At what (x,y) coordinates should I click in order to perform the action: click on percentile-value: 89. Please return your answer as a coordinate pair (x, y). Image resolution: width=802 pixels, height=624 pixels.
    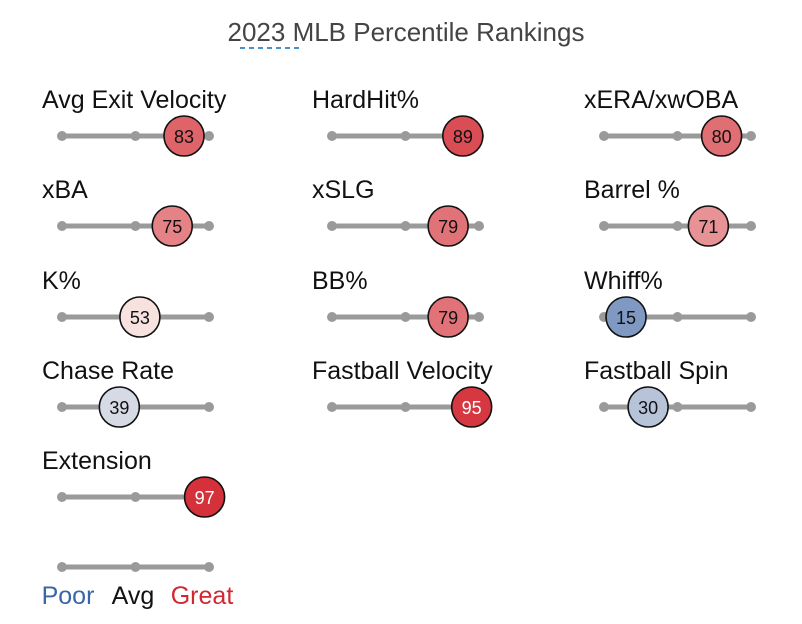
    Looking at the image, I should click on (463, 137).